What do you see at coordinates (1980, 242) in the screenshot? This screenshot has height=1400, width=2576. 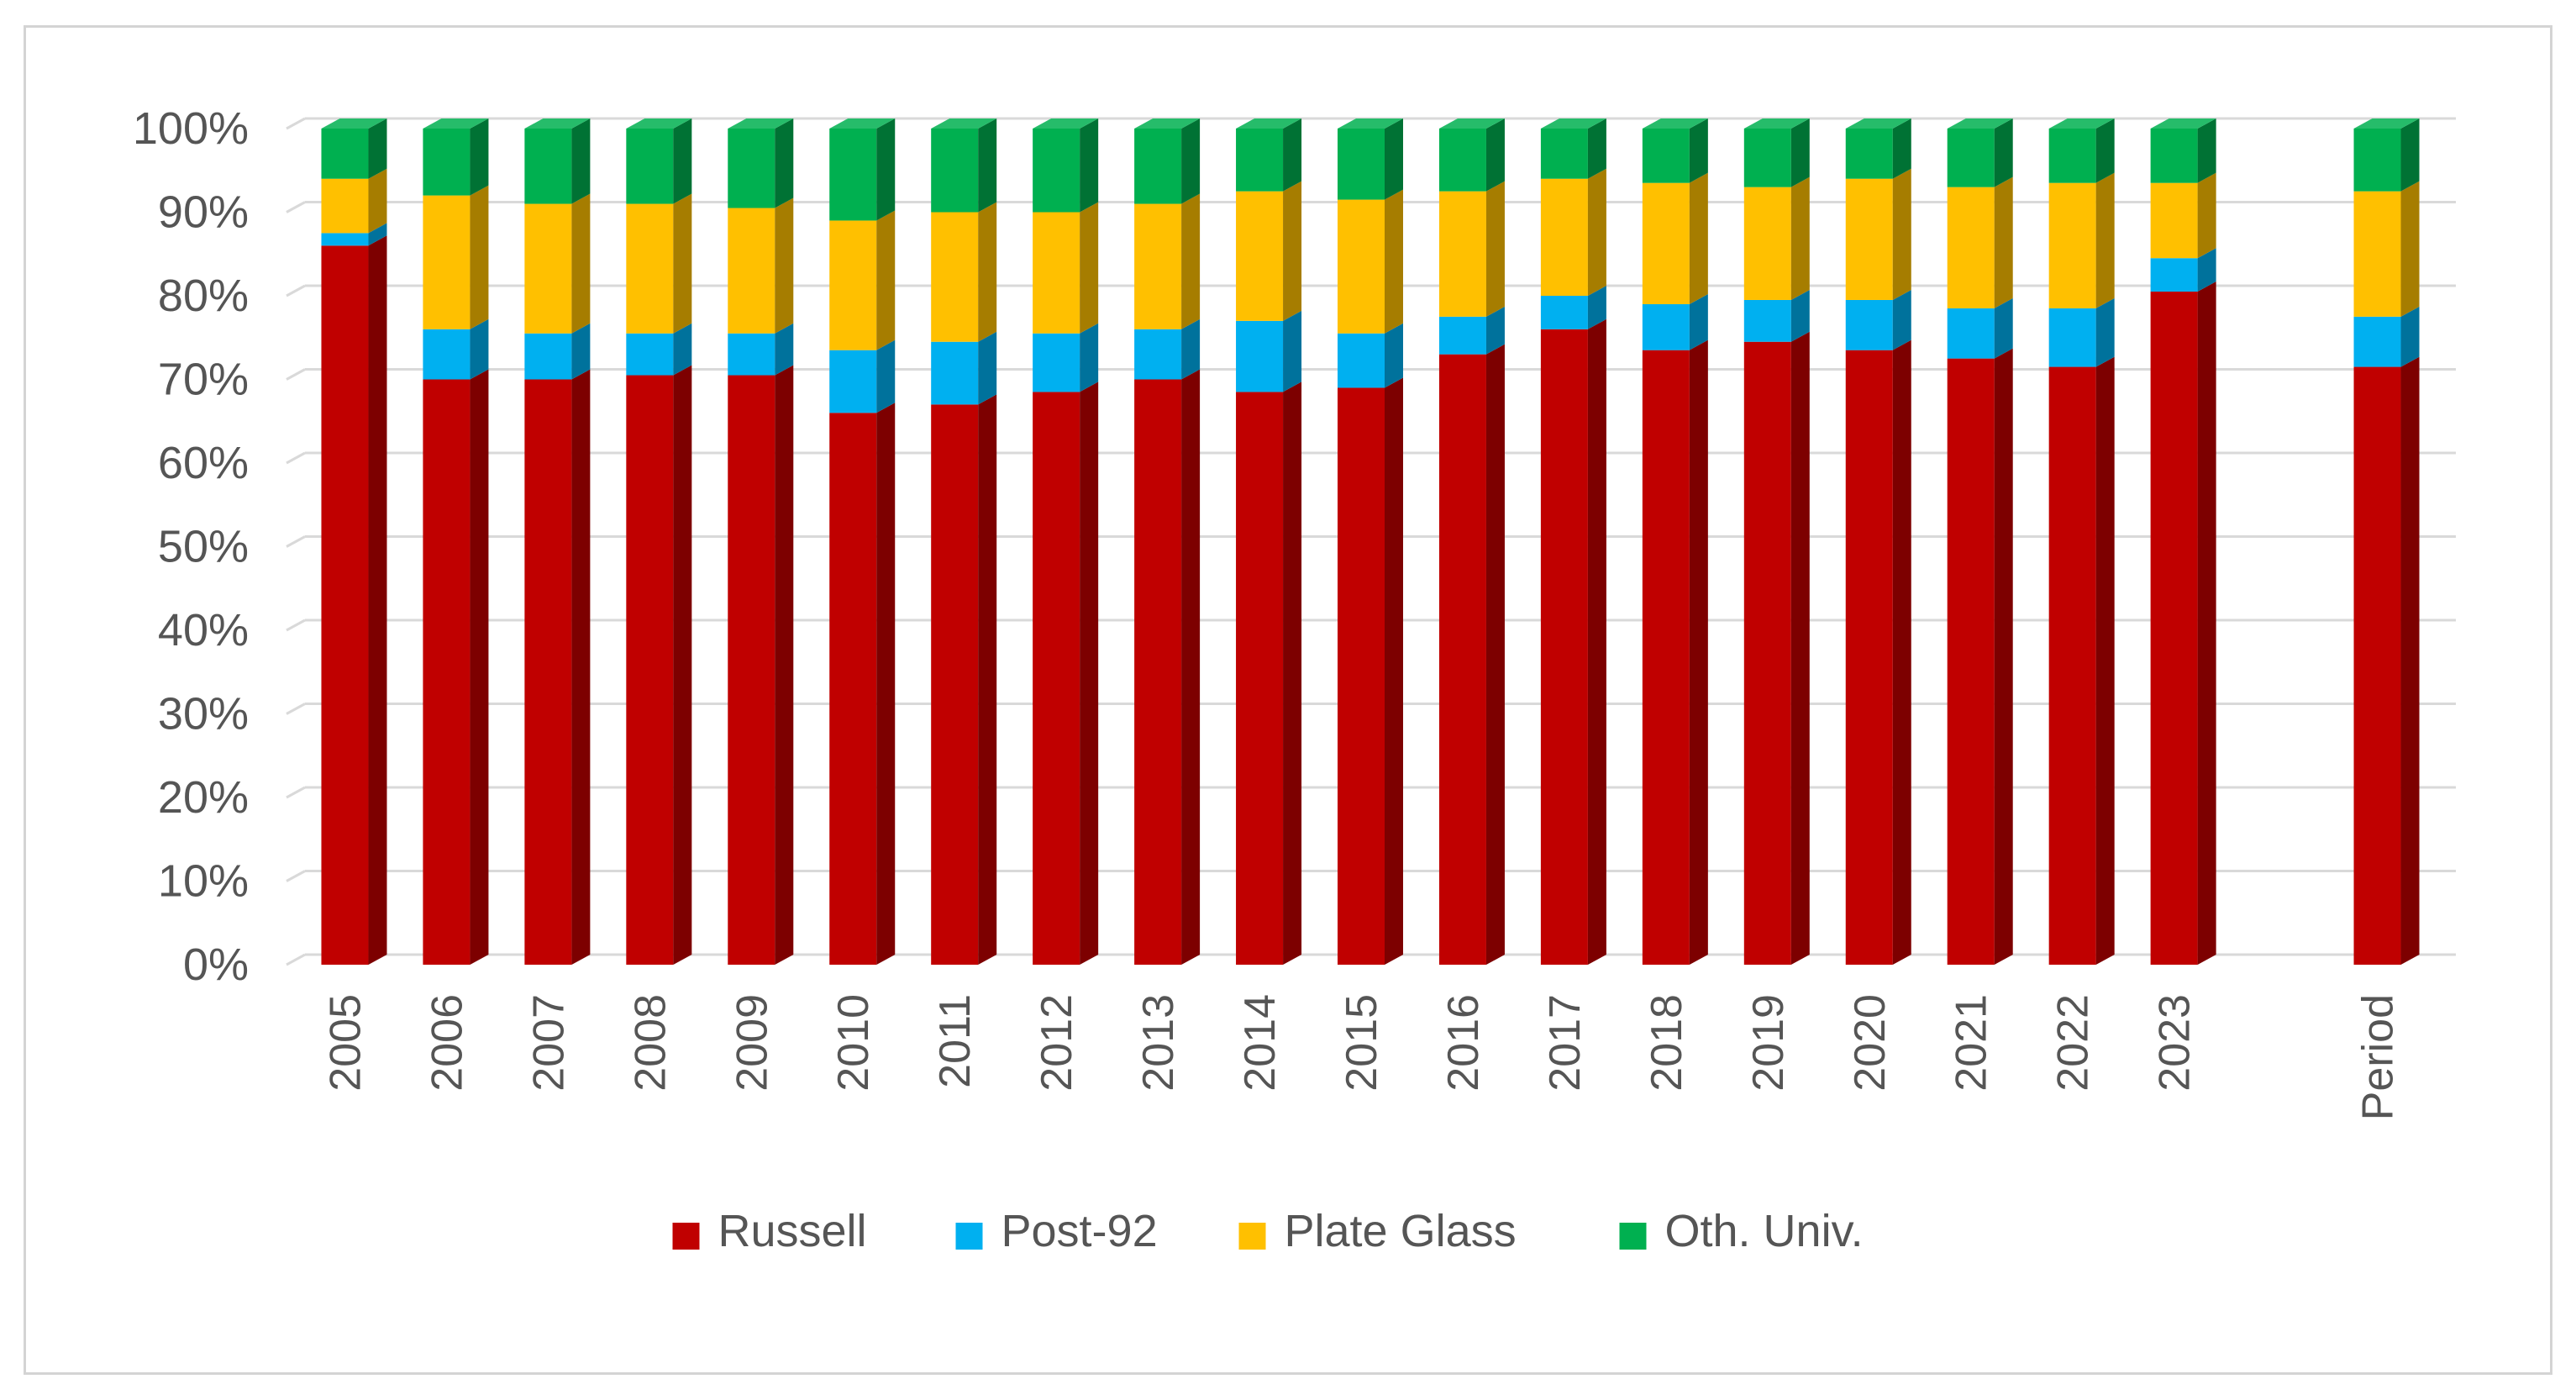 I see `bar-segment-plate-glass-2021` at bounding box center [1980, 242].